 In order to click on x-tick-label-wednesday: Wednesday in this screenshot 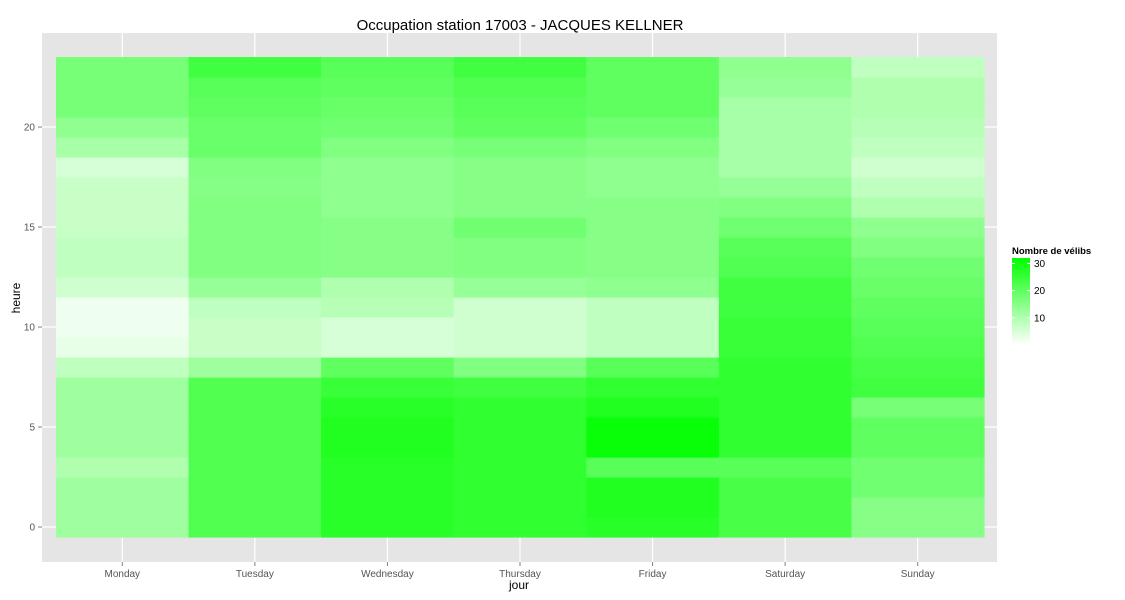, I will do `click(387, 574)`.